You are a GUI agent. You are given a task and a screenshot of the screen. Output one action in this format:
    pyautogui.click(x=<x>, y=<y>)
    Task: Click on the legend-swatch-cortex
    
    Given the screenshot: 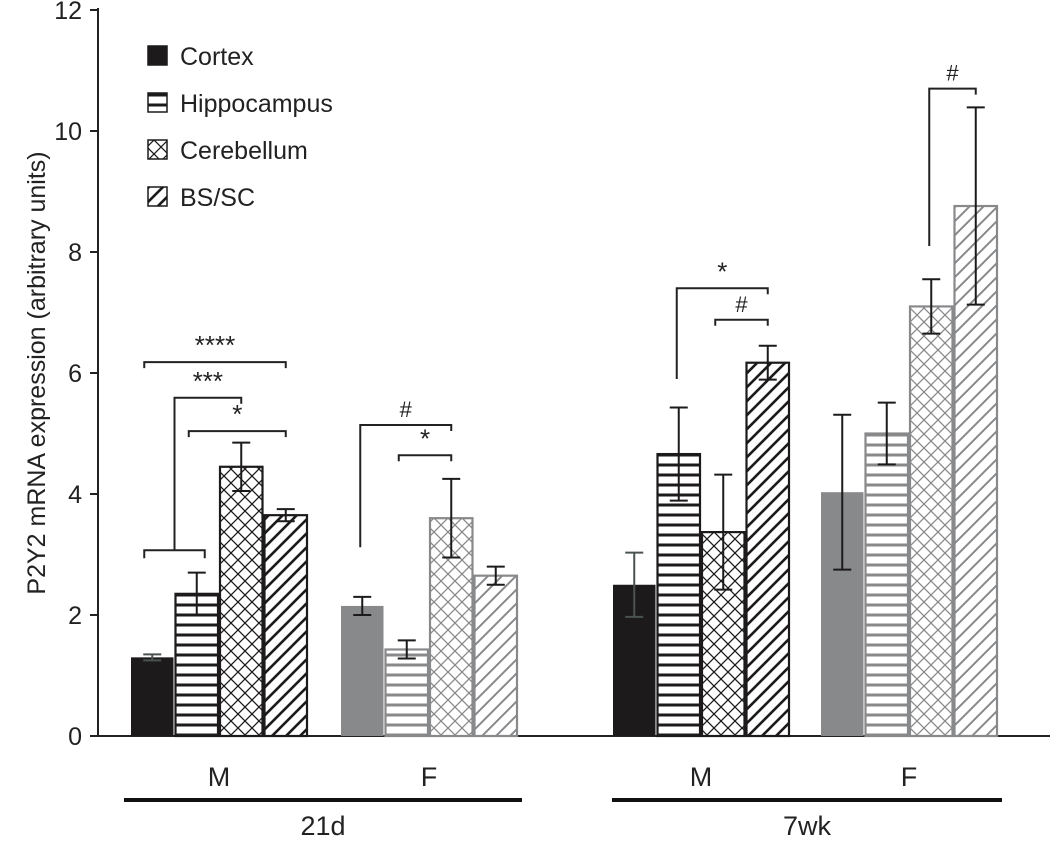 What is the action you would take?
    pyautogui.click(x=157, y=55)
    